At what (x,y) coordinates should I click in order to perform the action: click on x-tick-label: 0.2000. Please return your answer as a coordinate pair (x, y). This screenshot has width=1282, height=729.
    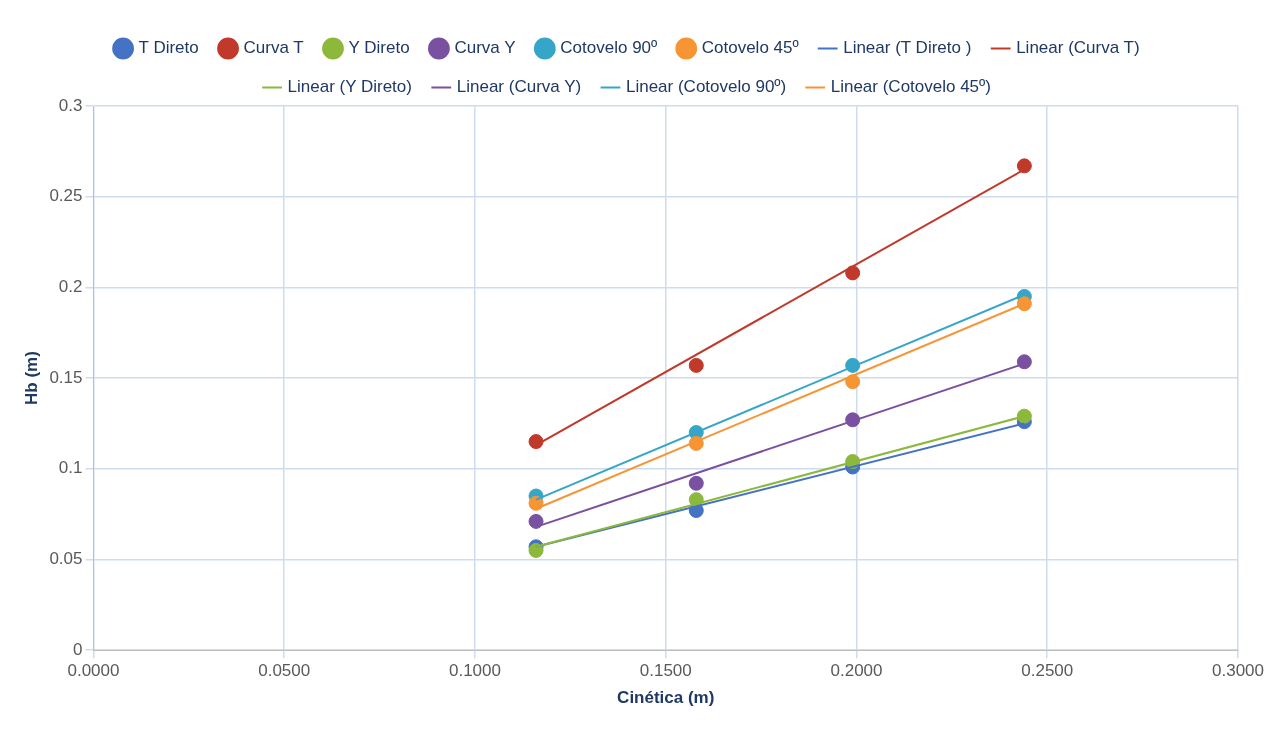
    Looking at the image, I should click on (856, 671).